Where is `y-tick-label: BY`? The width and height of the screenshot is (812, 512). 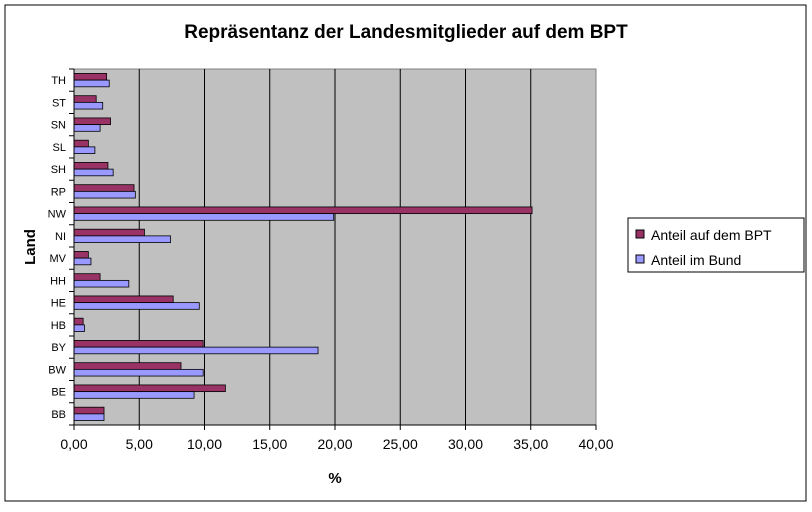 y-tick-label: BY is located at coordinates (58, 348).